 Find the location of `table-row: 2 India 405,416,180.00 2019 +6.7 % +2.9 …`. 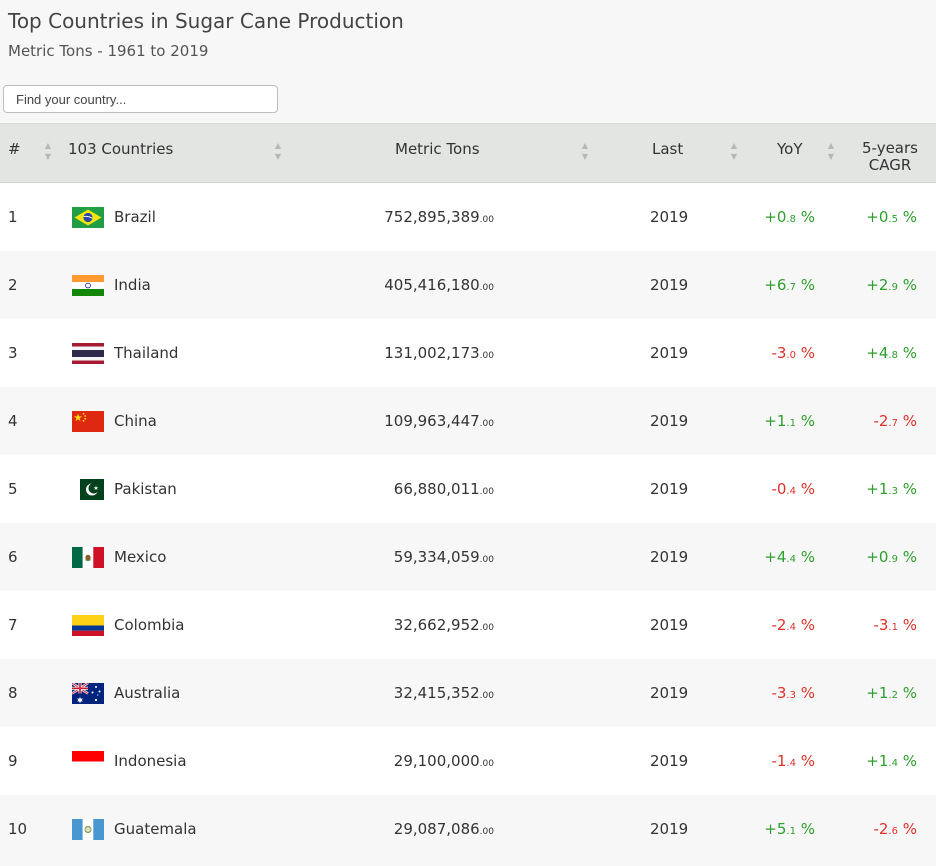

table-row: 2 India 405,416,180.00 2019 +6.7 % +2.9 … is located at coordinates (468, 285).